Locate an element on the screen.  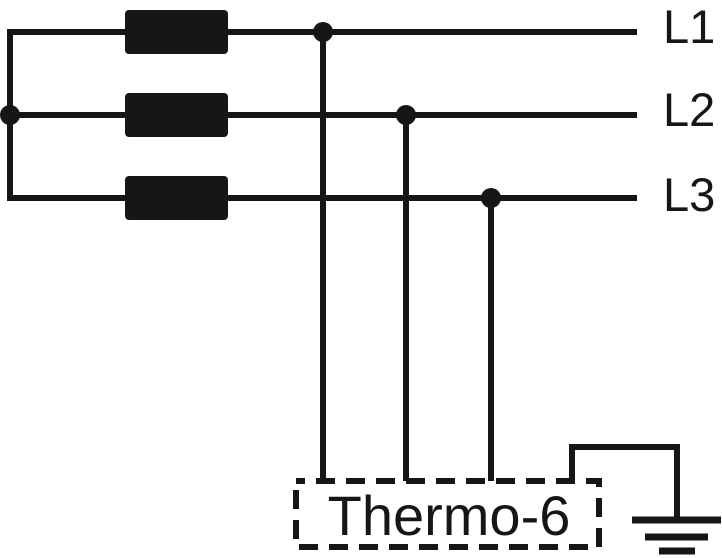
device-box is located at coordinates (447, 514).